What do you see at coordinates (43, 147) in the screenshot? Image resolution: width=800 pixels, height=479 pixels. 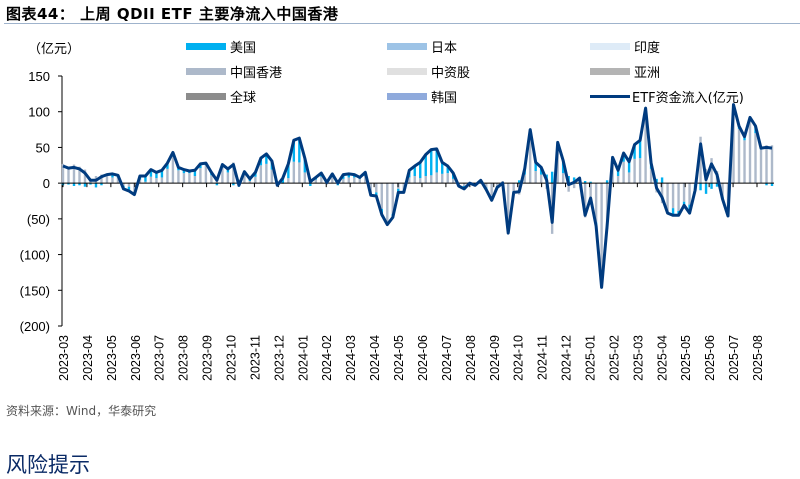 I see `y-tick-label: 50` at bounding box center [43, 147].